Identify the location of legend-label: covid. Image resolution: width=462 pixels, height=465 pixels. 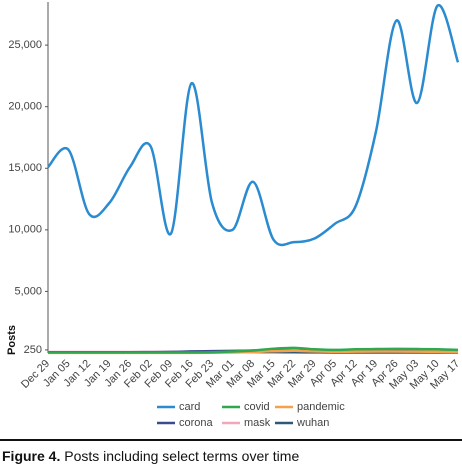
(257, 407).